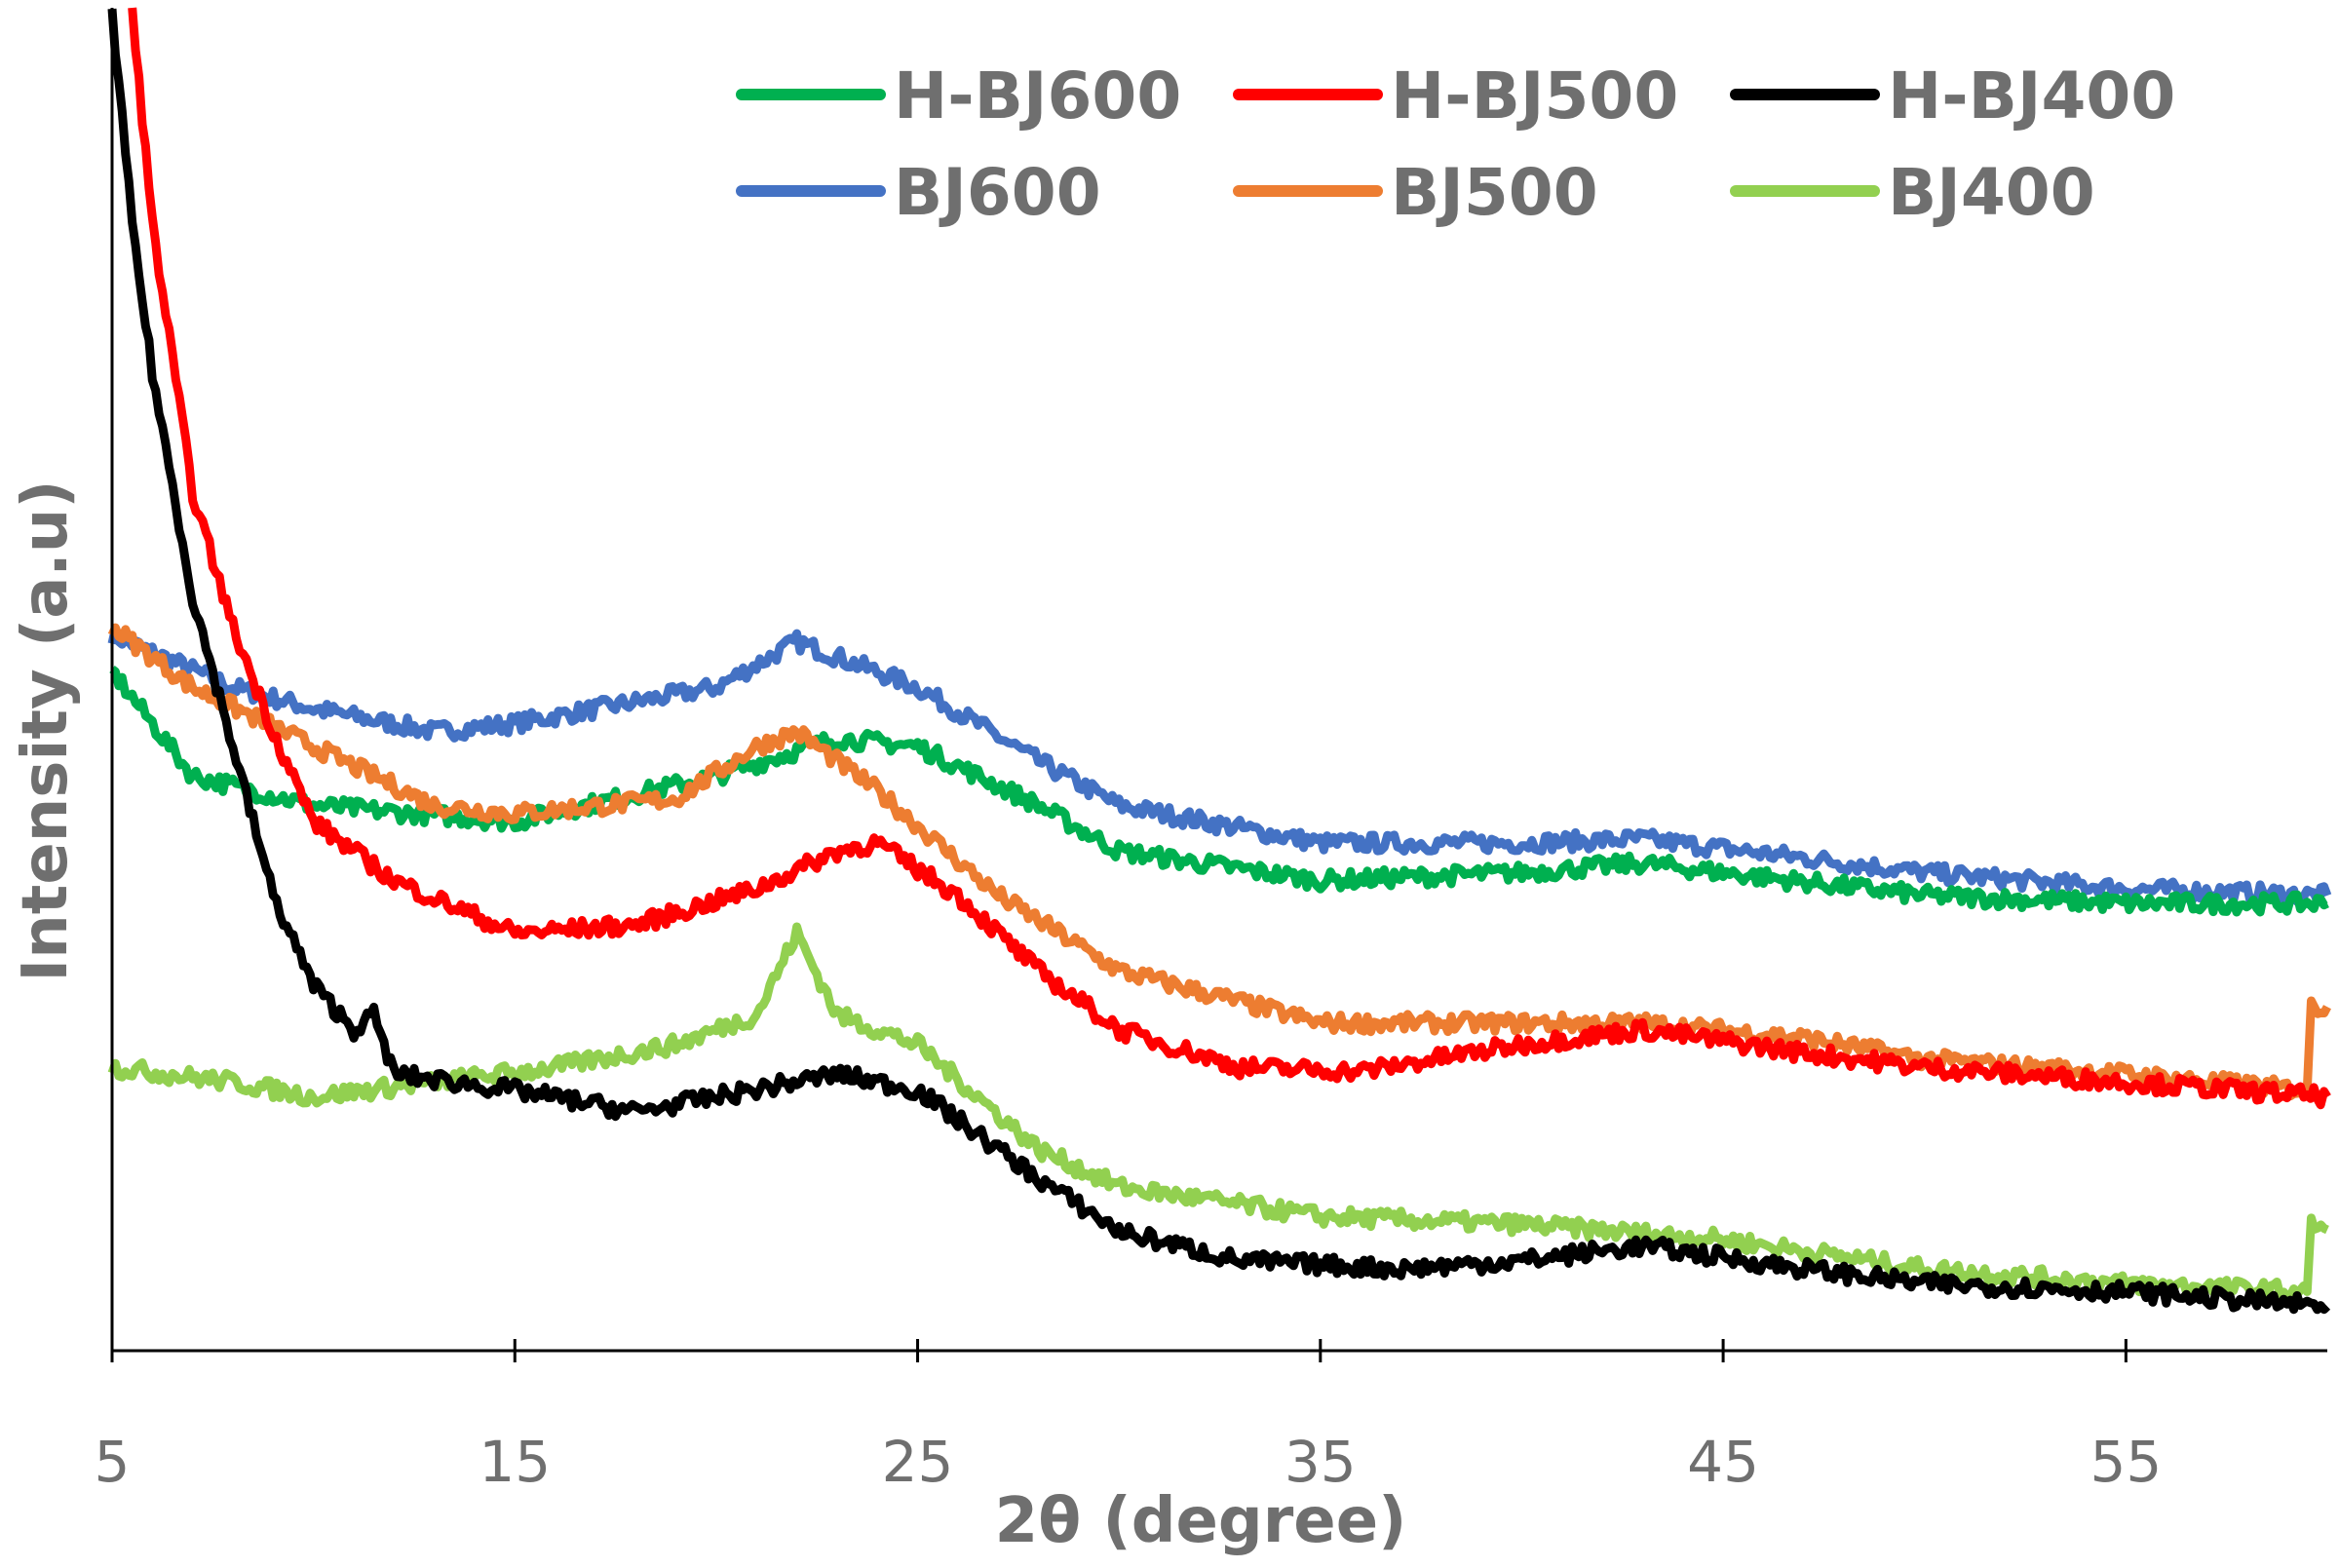 This screenshot has height=1568, width=2339. What do you see at coordinates (515, 1462) in the screenshot?
I see `x-tick-label: 15` at bounding box center [515, 1462].